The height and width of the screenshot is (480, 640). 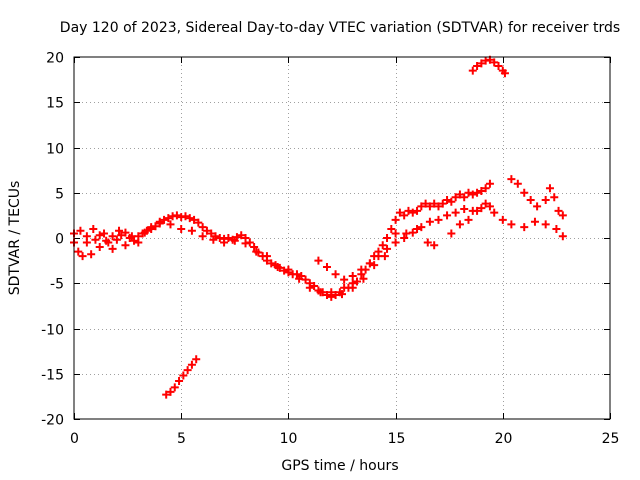 I want to click on x-tick-label: 25, so click(x=611, y=439).